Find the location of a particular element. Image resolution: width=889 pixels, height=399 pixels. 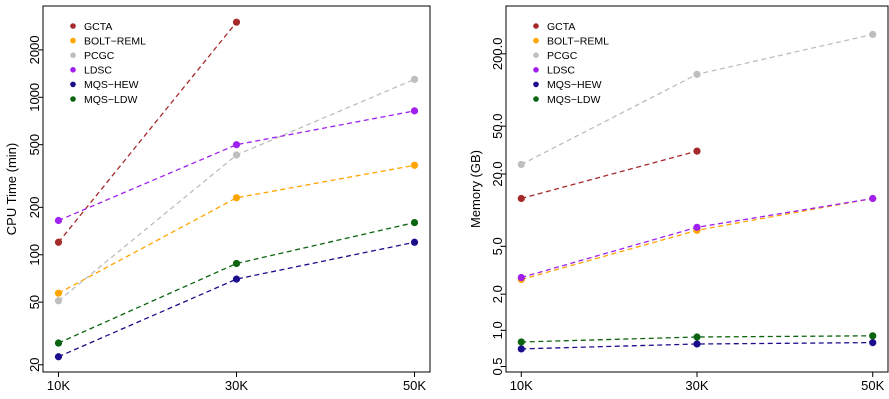

y-tick-label: 2.0 is located at coordinates (497, 294).